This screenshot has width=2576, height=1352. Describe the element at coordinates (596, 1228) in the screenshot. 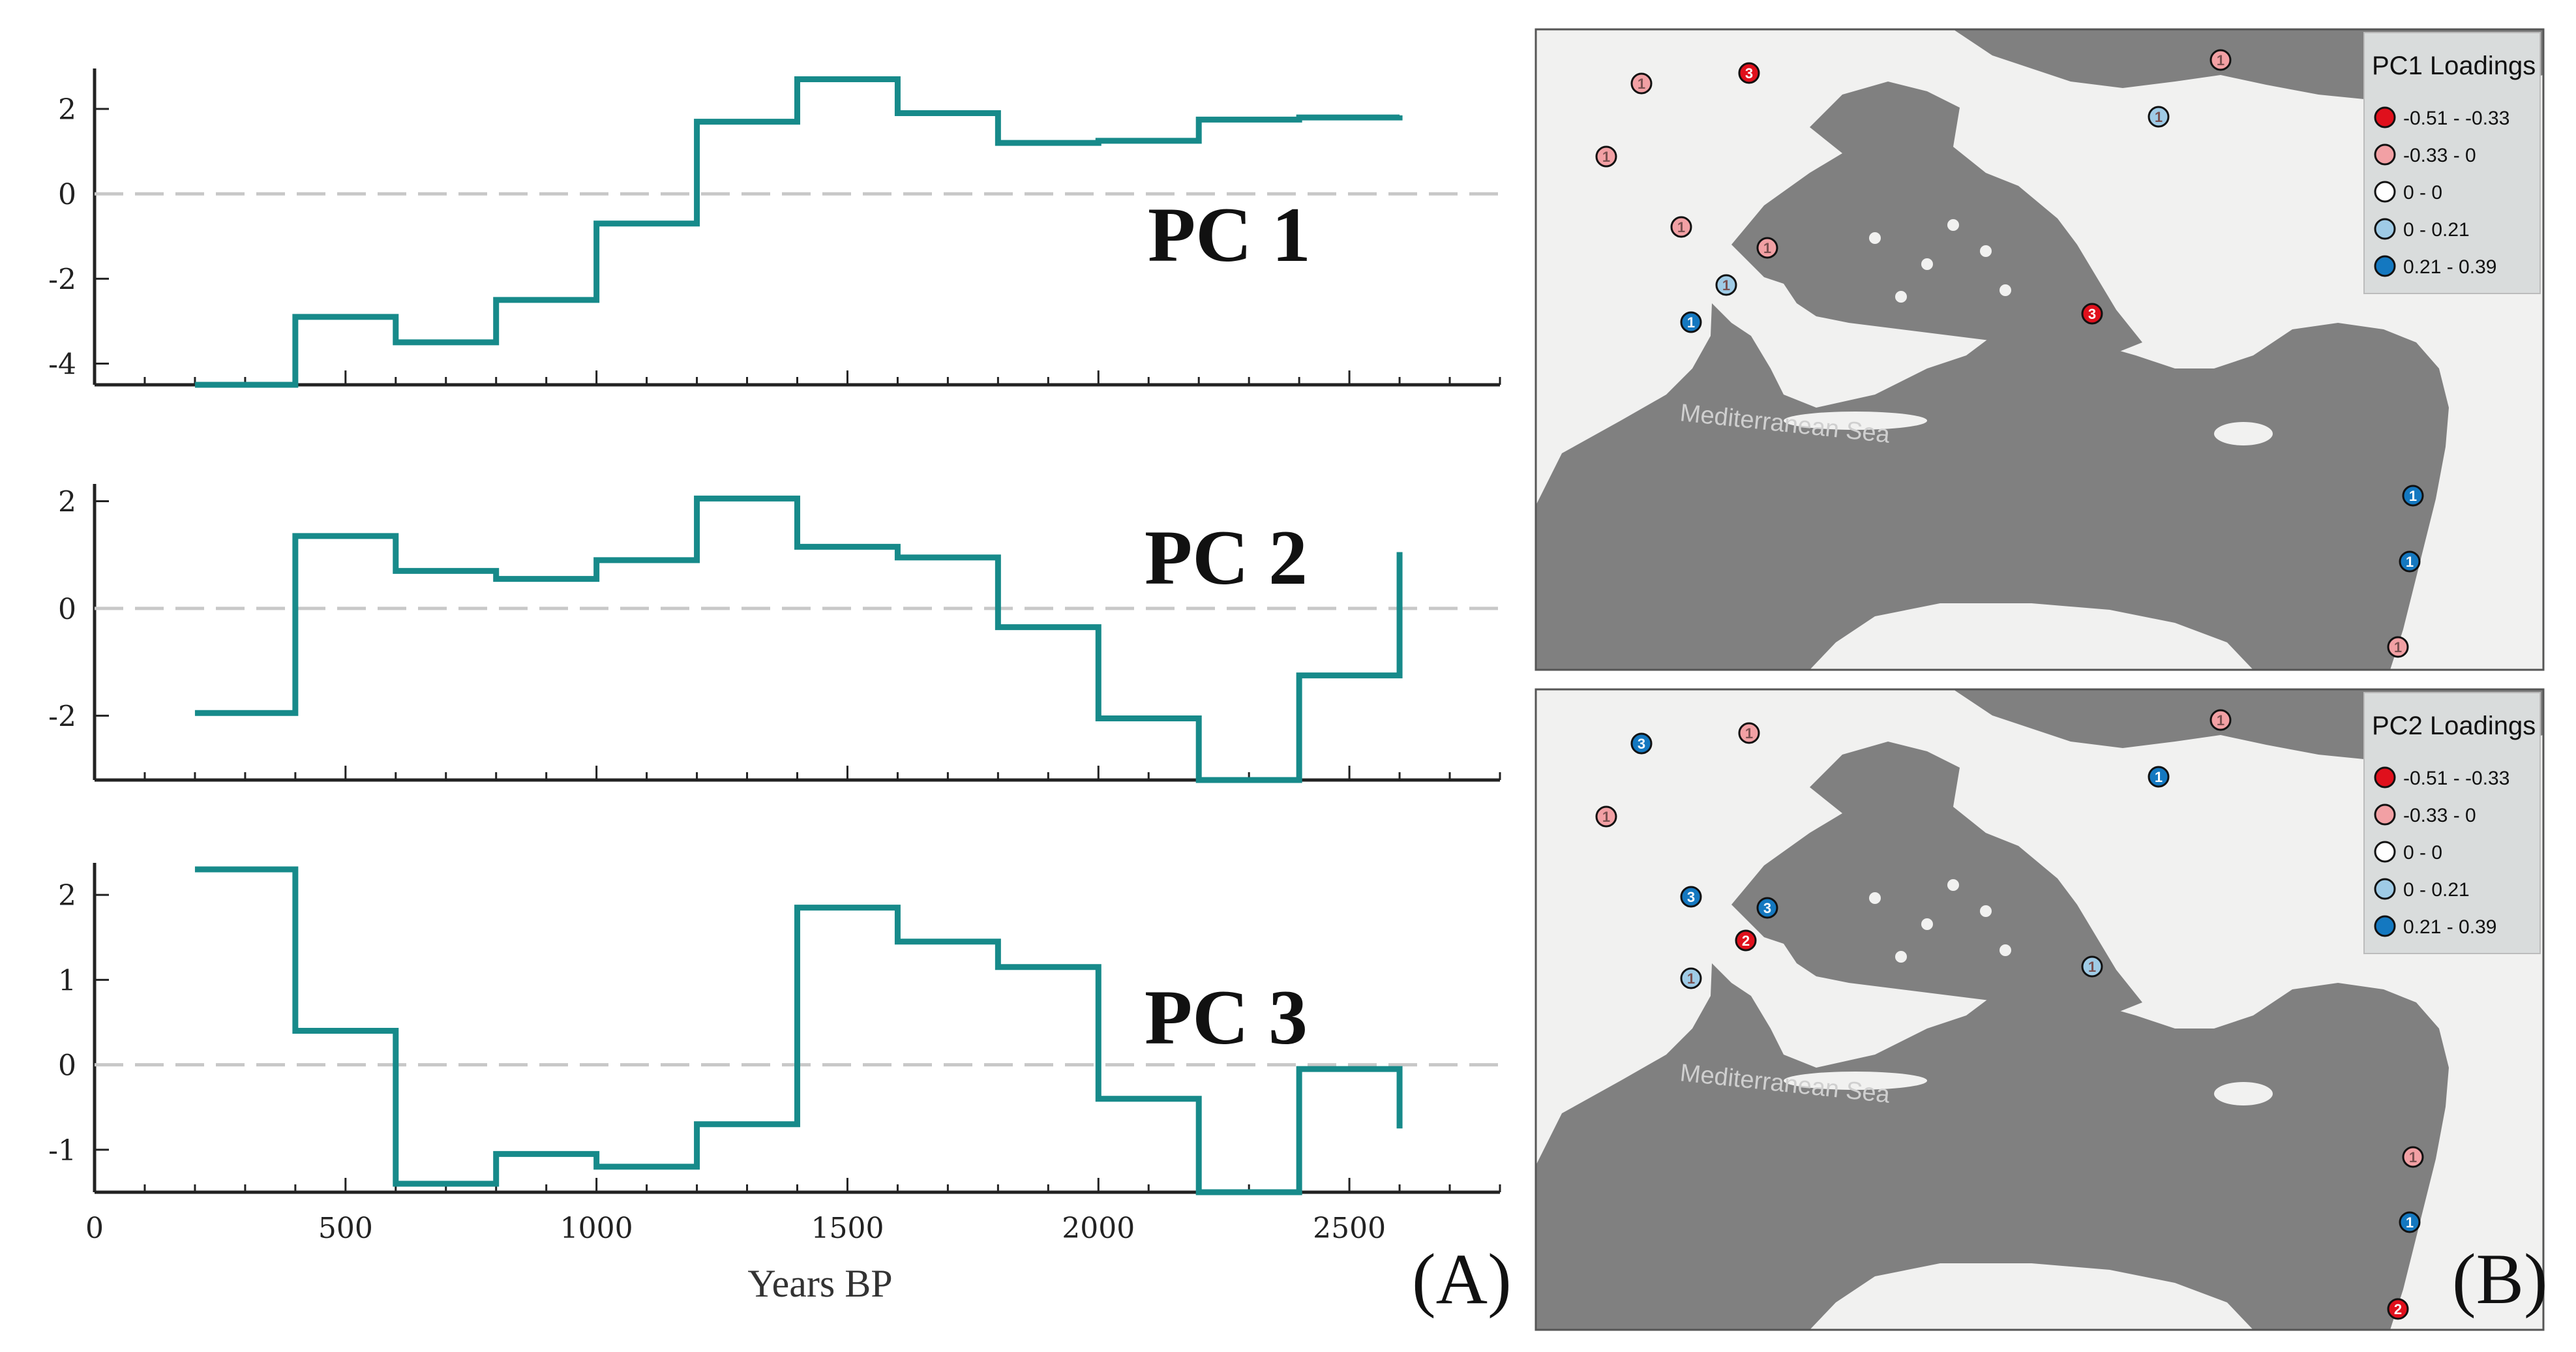

I see `x-tick-label: 1000` at that location.